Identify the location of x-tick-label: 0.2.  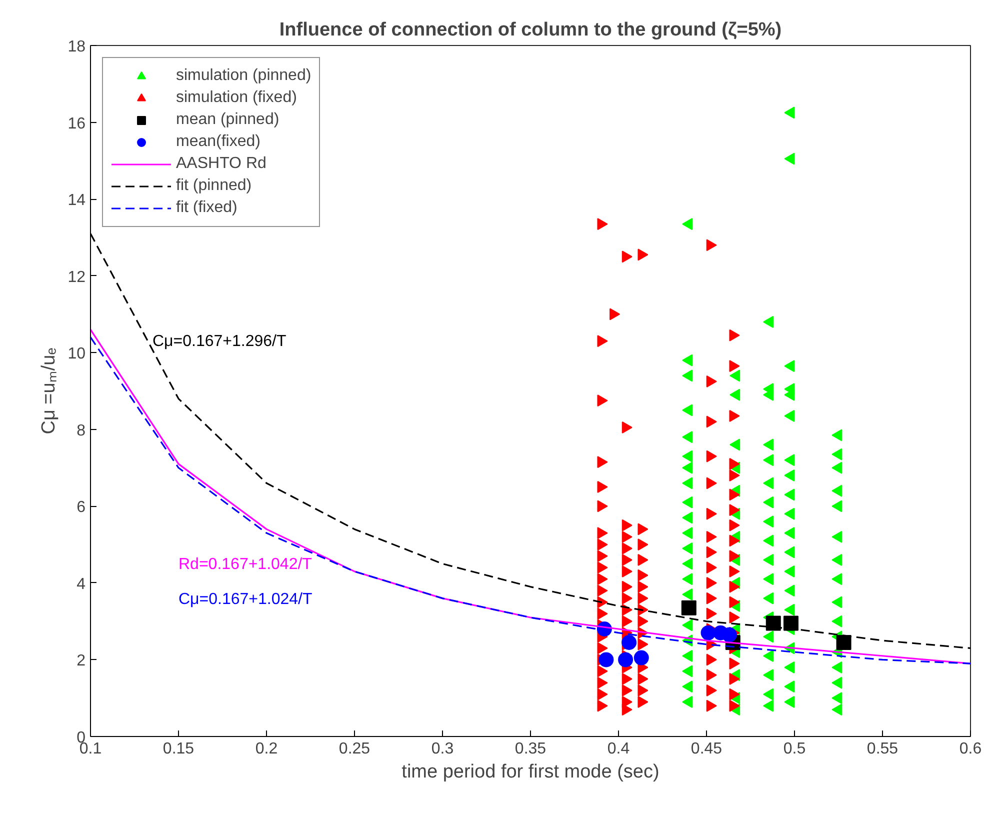
(266, 749).